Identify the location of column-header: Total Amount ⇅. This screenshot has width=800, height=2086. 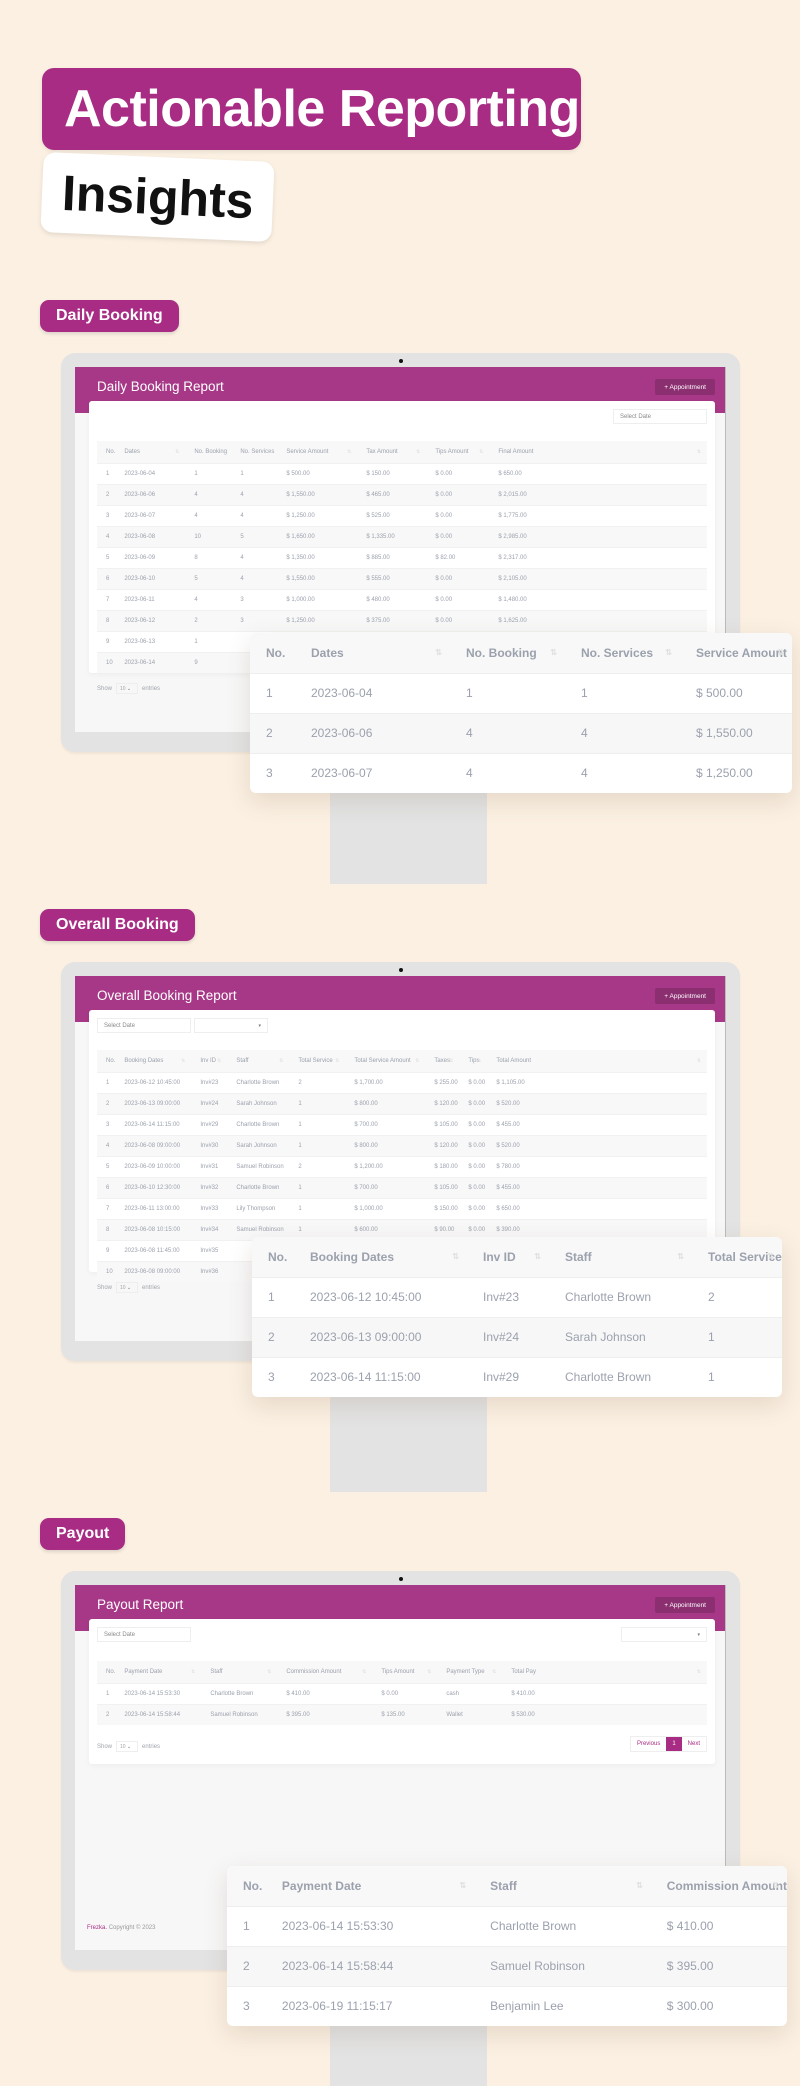
(597, 1061).